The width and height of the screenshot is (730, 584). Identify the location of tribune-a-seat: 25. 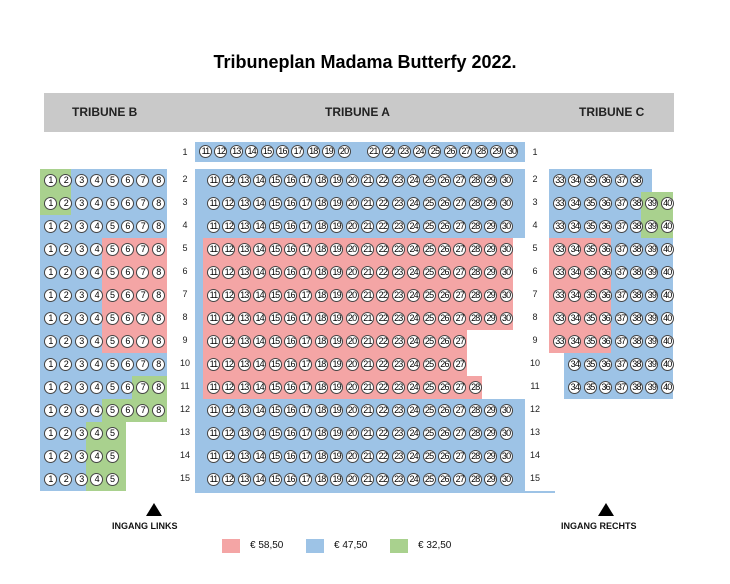
(429, 318).